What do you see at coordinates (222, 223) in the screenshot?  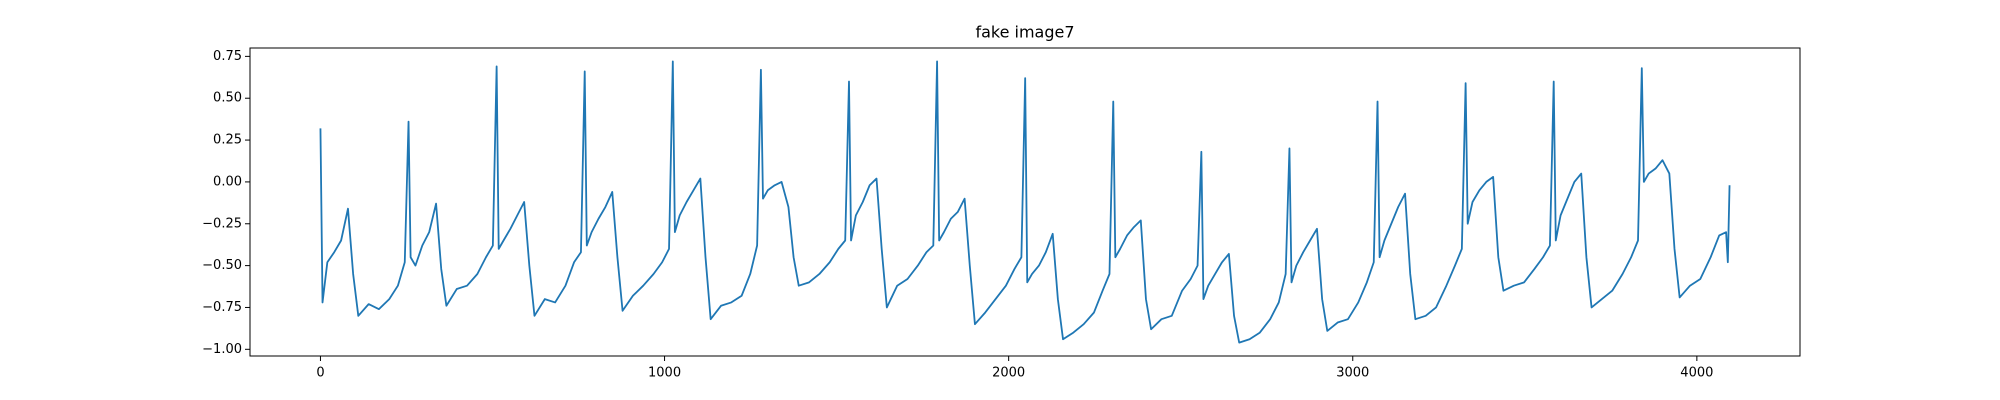 I see `y-tick-label: −0.25` at bounding box center [222, 223].